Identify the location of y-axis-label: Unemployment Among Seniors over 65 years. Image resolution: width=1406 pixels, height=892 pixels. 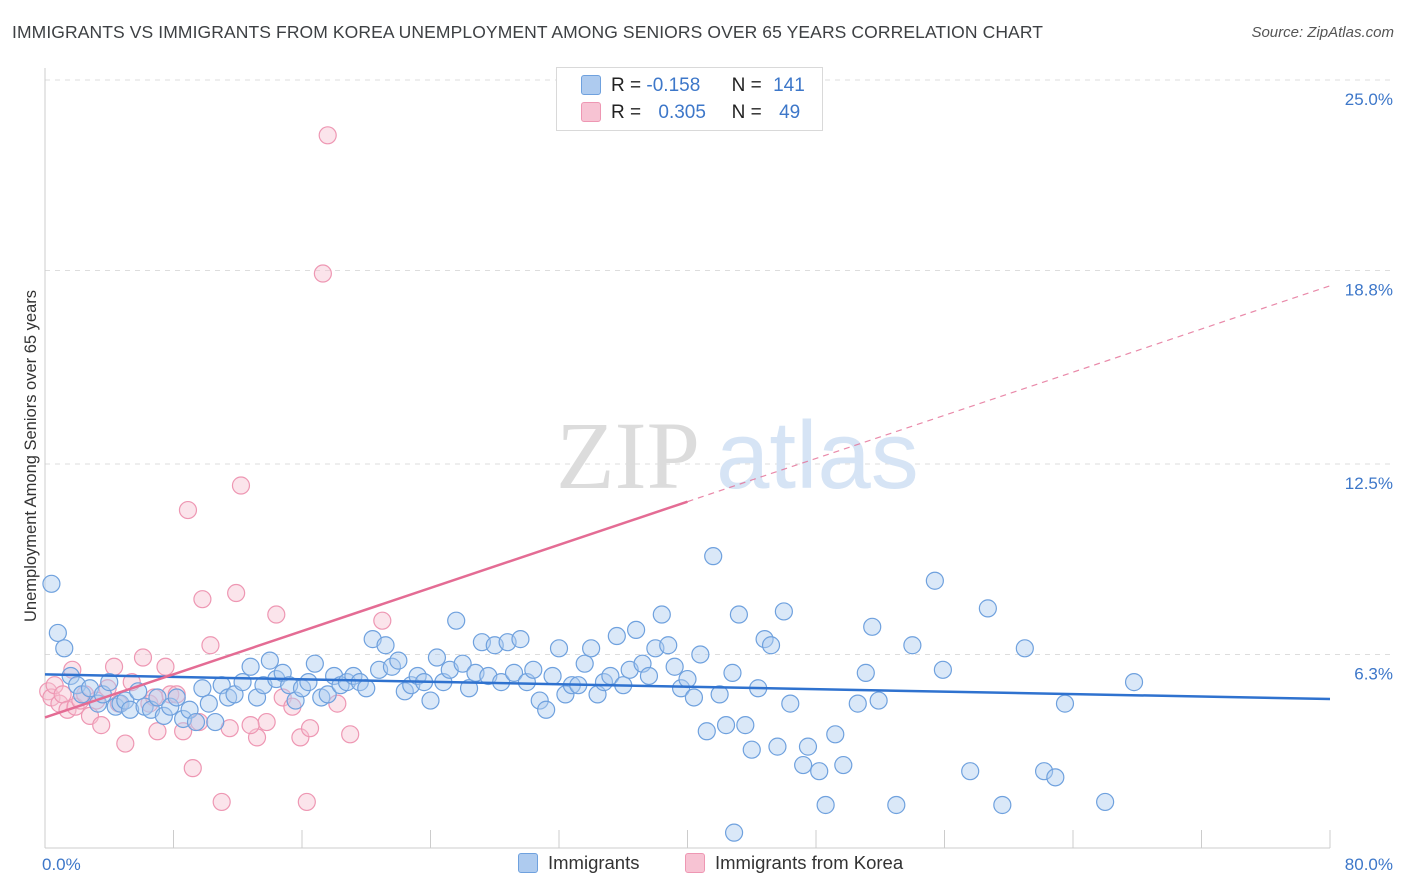
(31, 456).